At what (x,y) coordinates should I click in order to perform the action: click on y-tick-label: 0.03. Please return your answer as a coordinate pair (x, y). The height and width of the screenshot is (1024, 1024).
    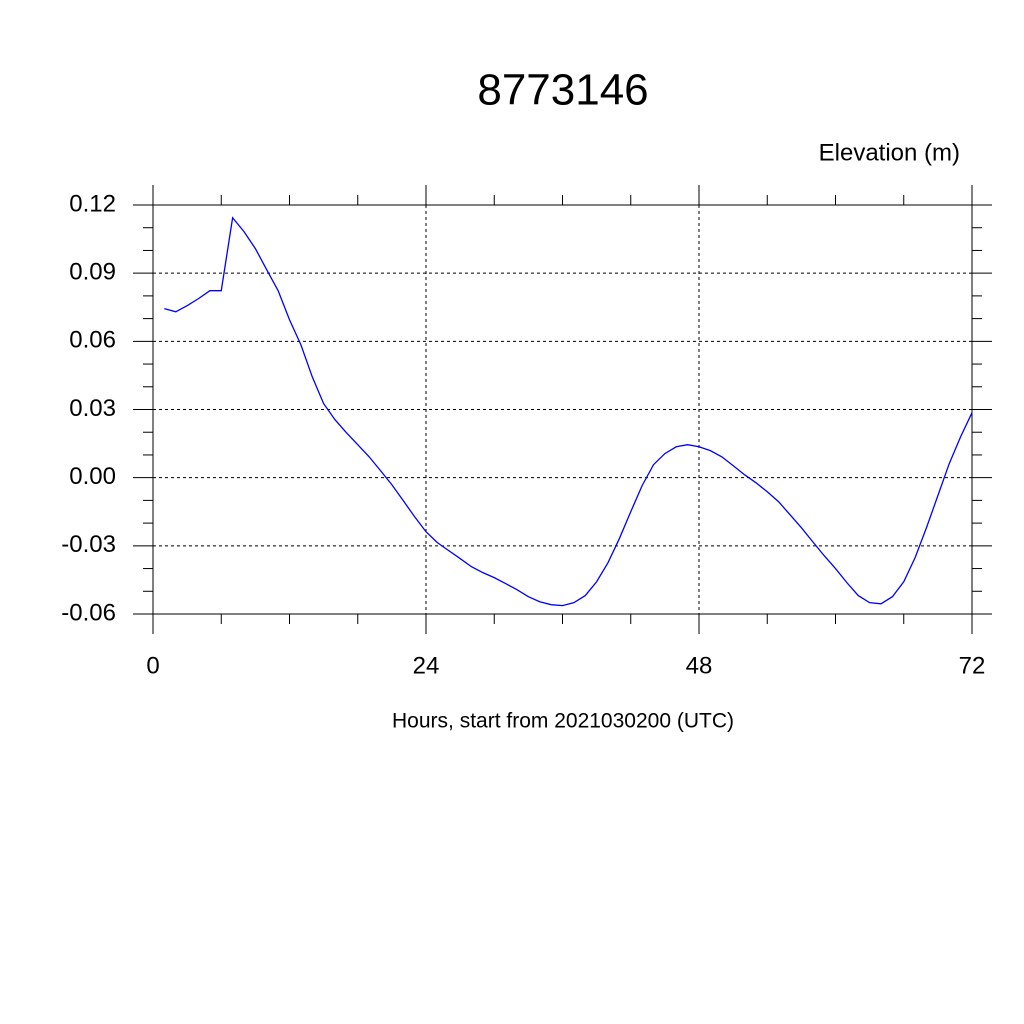
    Looking at the image, I should click on (92, 408).